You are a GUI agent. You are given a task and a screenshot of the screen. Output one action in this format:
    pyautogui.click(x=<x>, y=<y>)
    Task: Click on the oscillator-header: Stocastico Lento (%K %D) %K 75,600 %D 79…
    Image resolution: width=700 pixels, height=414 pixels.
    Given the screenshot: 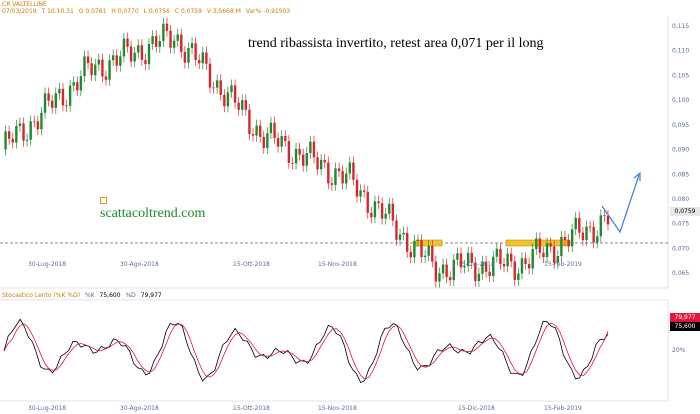 What is the action you would take?
    pyautogui.click(x=83, y=295)
    